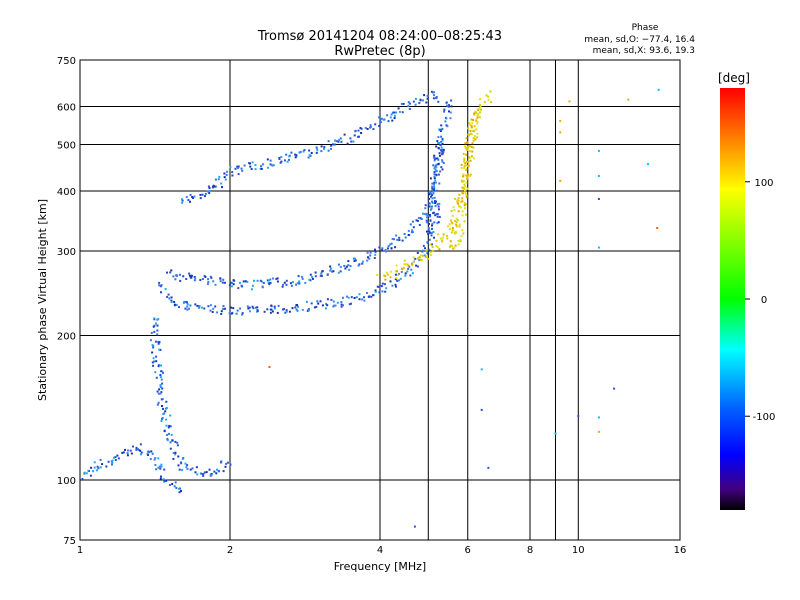 The image size is (800, 600). What do you see at coordinates (66, 301) in the screenshot?
I see `y-axis-ticks: 75 100 200 300 400 500 600 750` at bounding box center [66, 301].